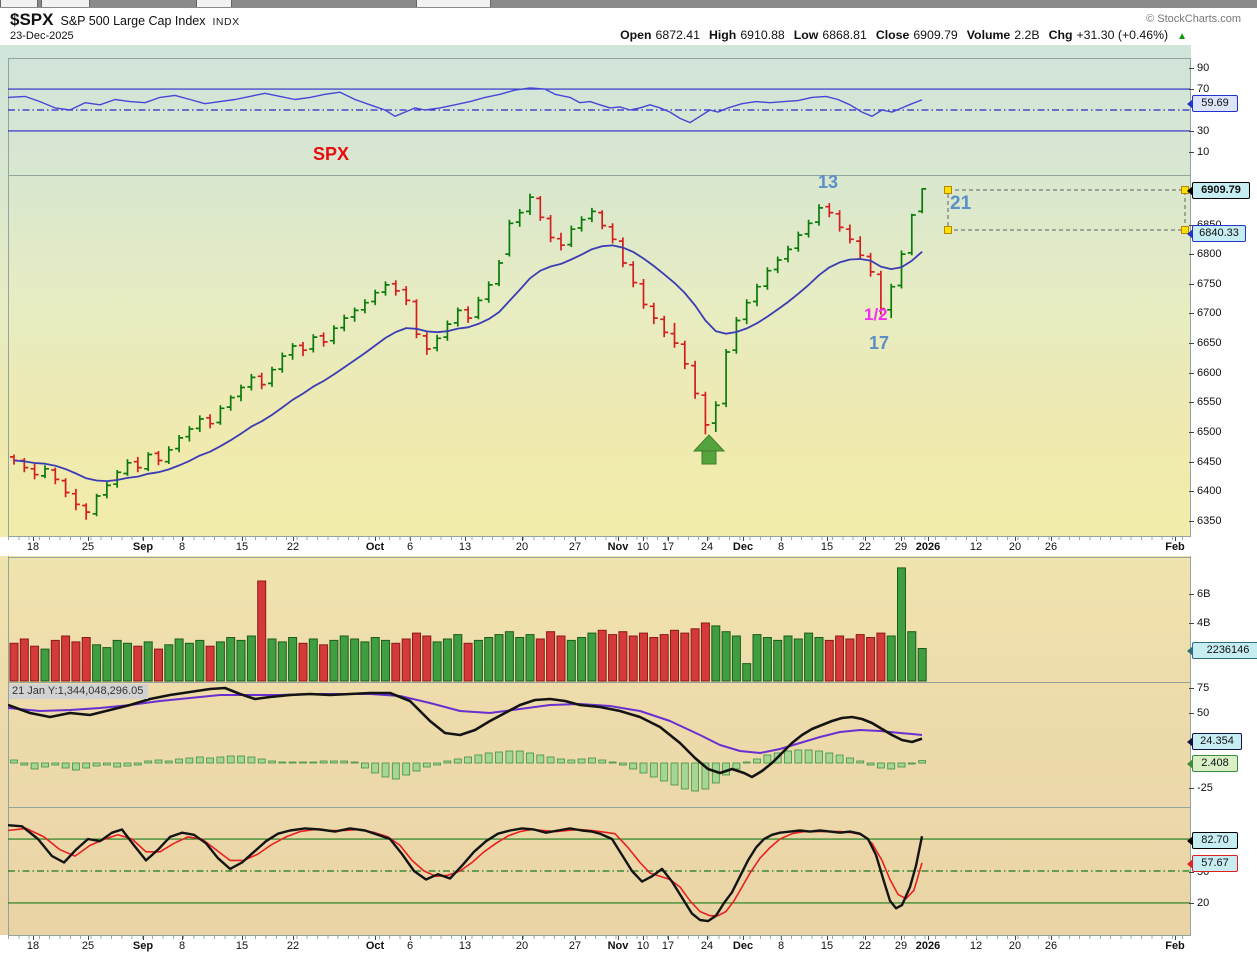 Image resolution: width=1257 pixels, height=954 pixels. What do you see at coordinates (892, 35) in the screenshot?
I see `close-label: Close` at bounding box center [892, 35].